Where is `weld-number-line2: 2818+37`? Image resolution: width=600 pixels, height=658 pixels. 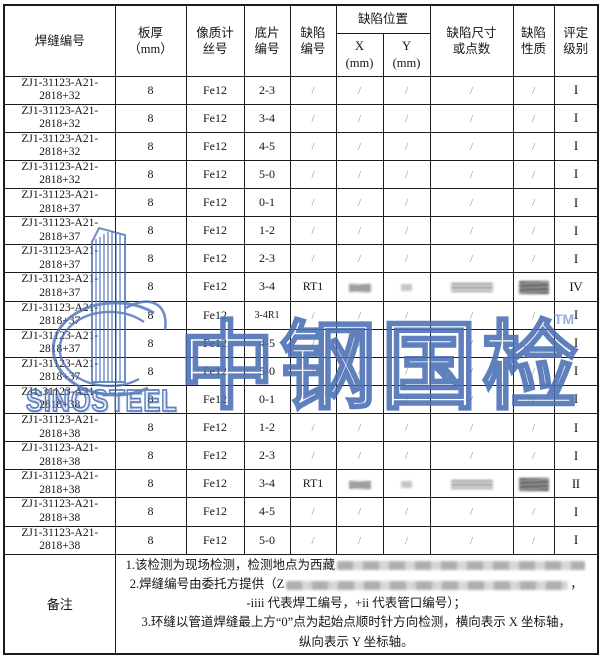 weld-number-line2: 2818+37 is located at coordinates (60, 349).